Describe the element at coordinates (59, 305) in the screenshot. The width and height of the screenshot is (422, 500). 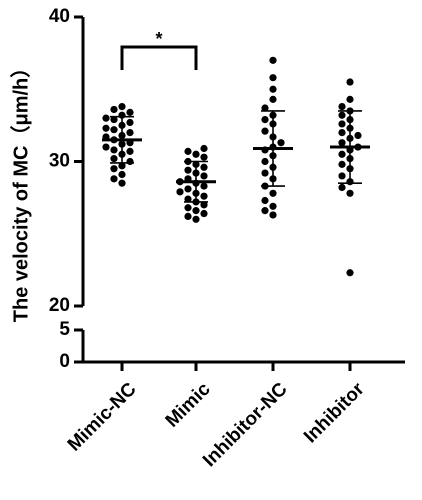
I see `y-tick-label: 20` at that location.